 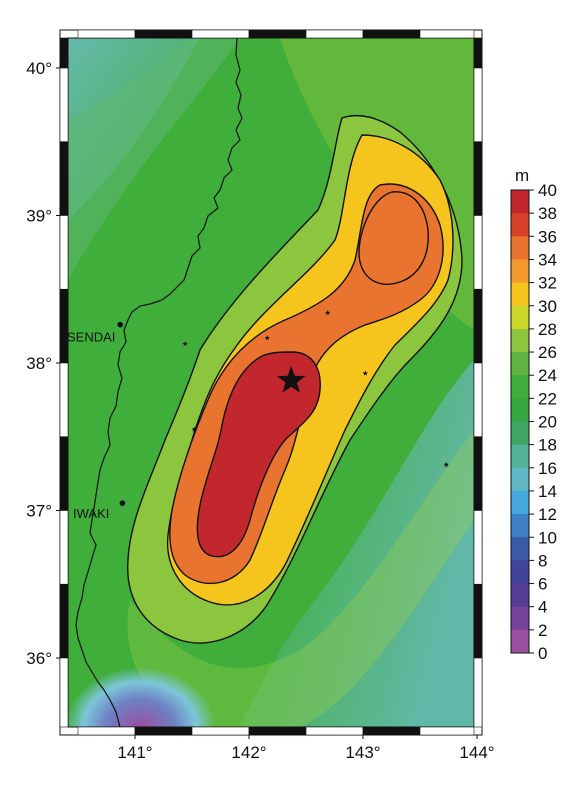 What do you see at coordinates (547, 306) in the screenshot?
I see `legend-tick-label: 30` at bounding box center [547, 306].